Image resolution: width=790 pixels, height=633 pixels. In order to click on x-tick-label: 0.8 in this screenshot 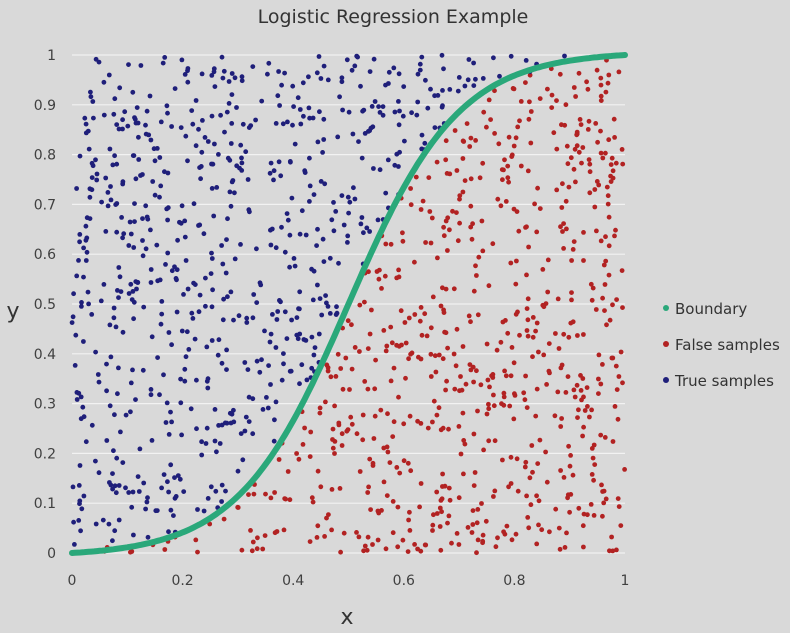, I will do `click(514, 581)`.